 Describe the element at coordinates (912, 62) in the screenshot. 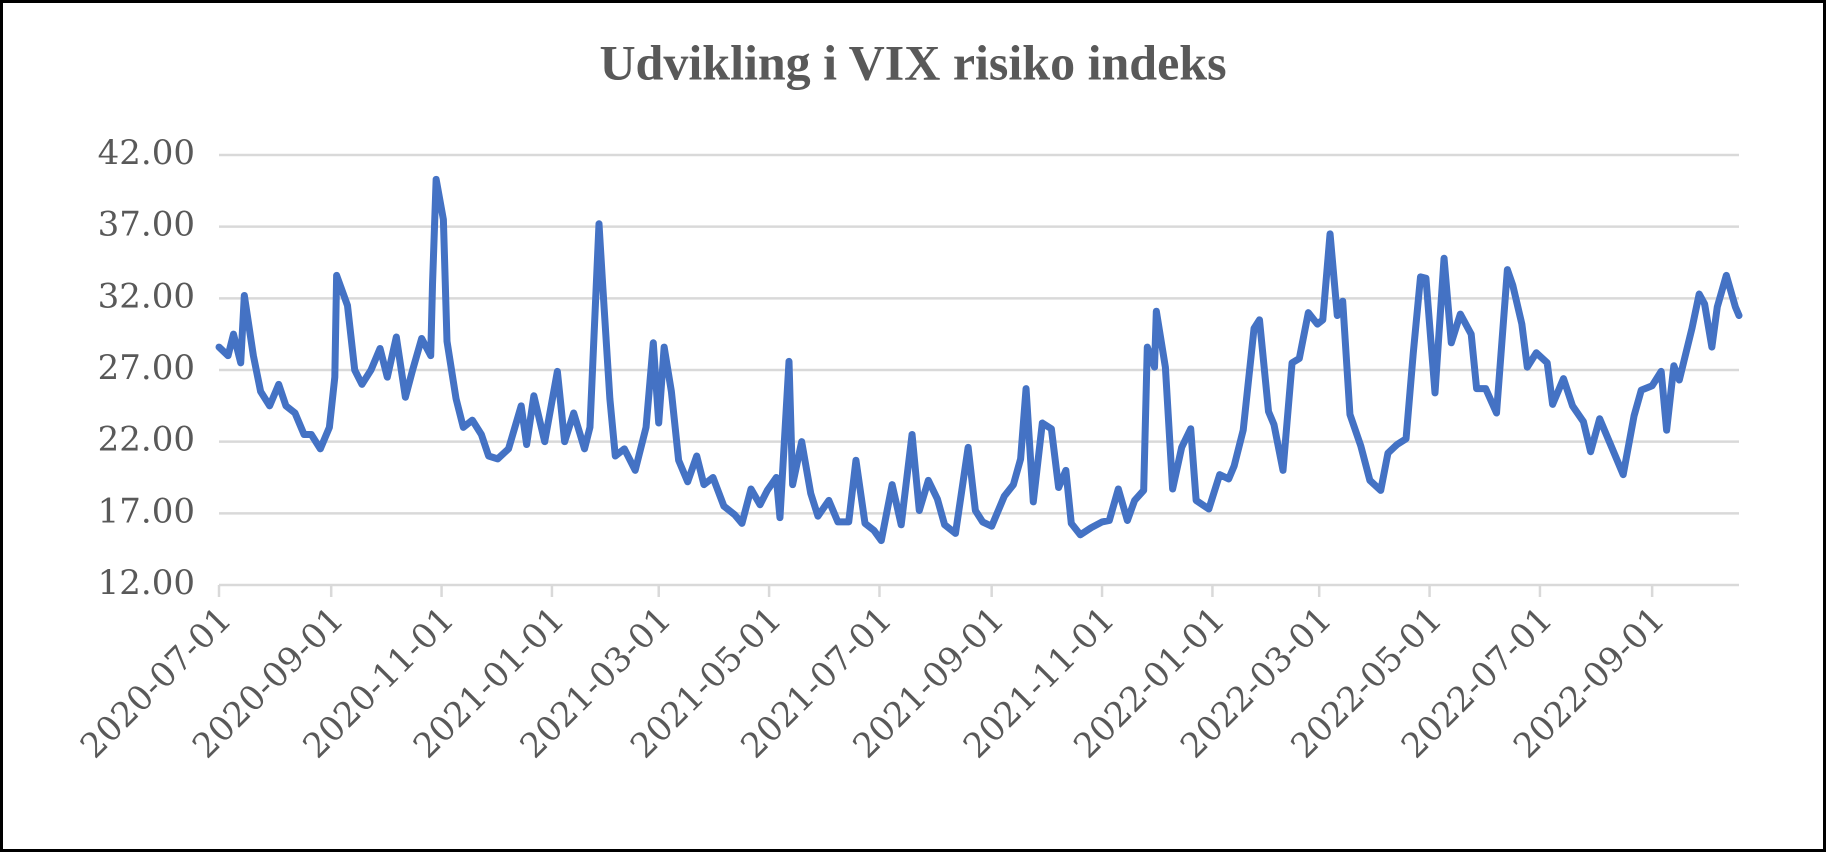

I see `chart-title: Udvikling i VIX risiko indeks` at that location.